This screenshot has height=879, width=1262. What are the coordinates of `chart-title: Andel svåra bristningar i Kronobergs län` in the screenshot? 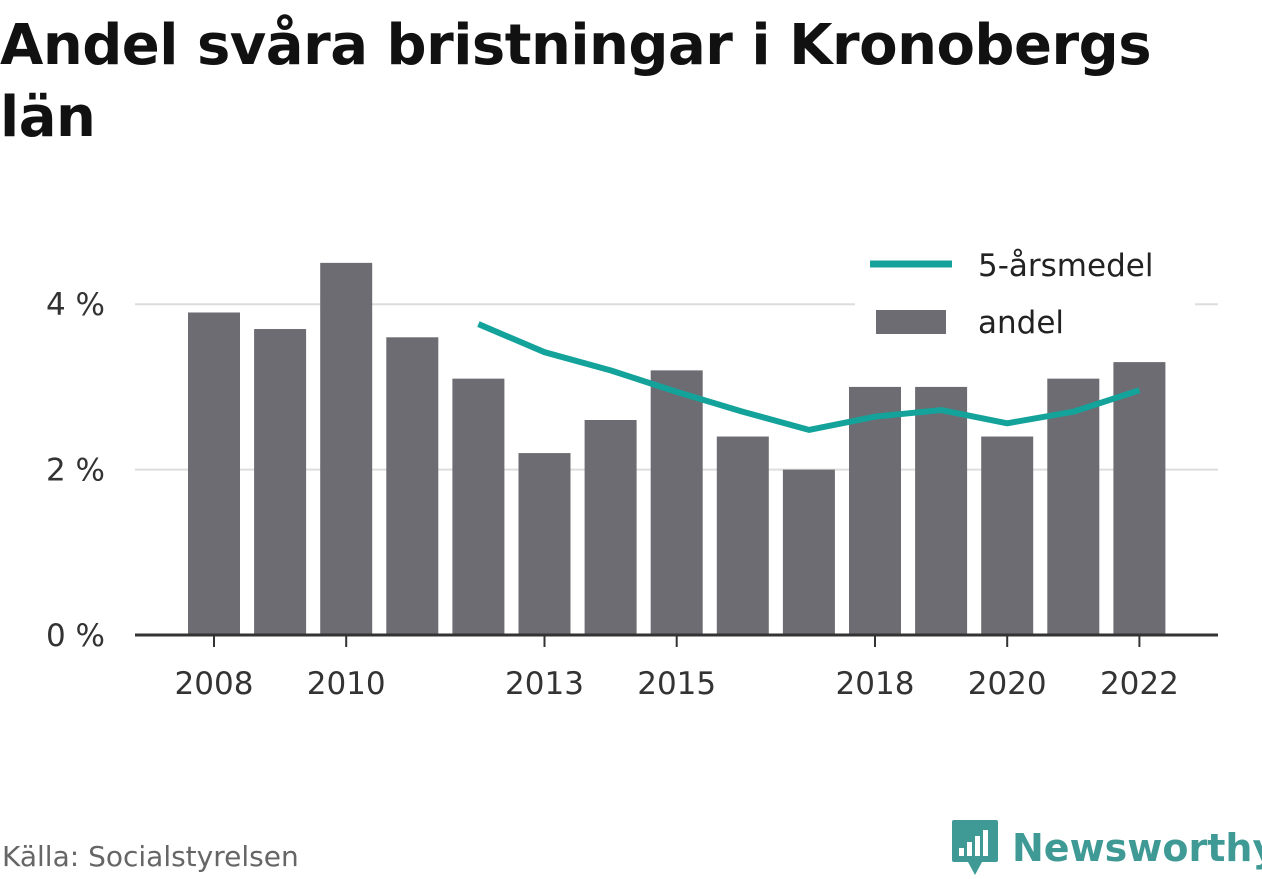 It's located at (576, 81).